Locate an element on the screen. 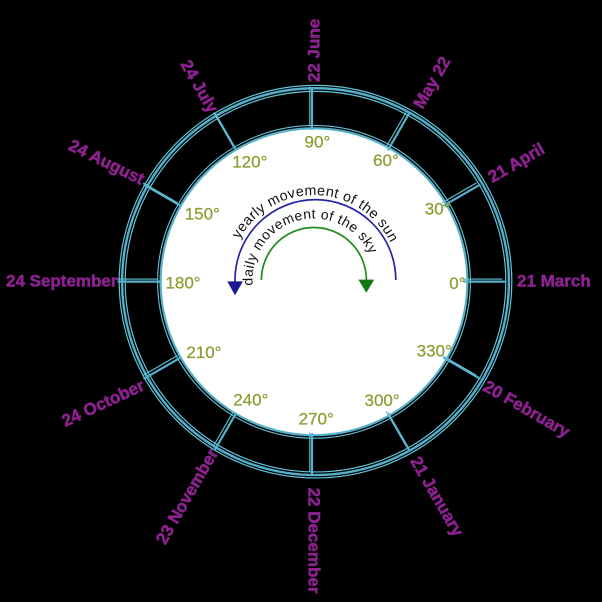 This screenshot has width=602, height=602. svg-text: 300° is located at coordinates (382, 400).